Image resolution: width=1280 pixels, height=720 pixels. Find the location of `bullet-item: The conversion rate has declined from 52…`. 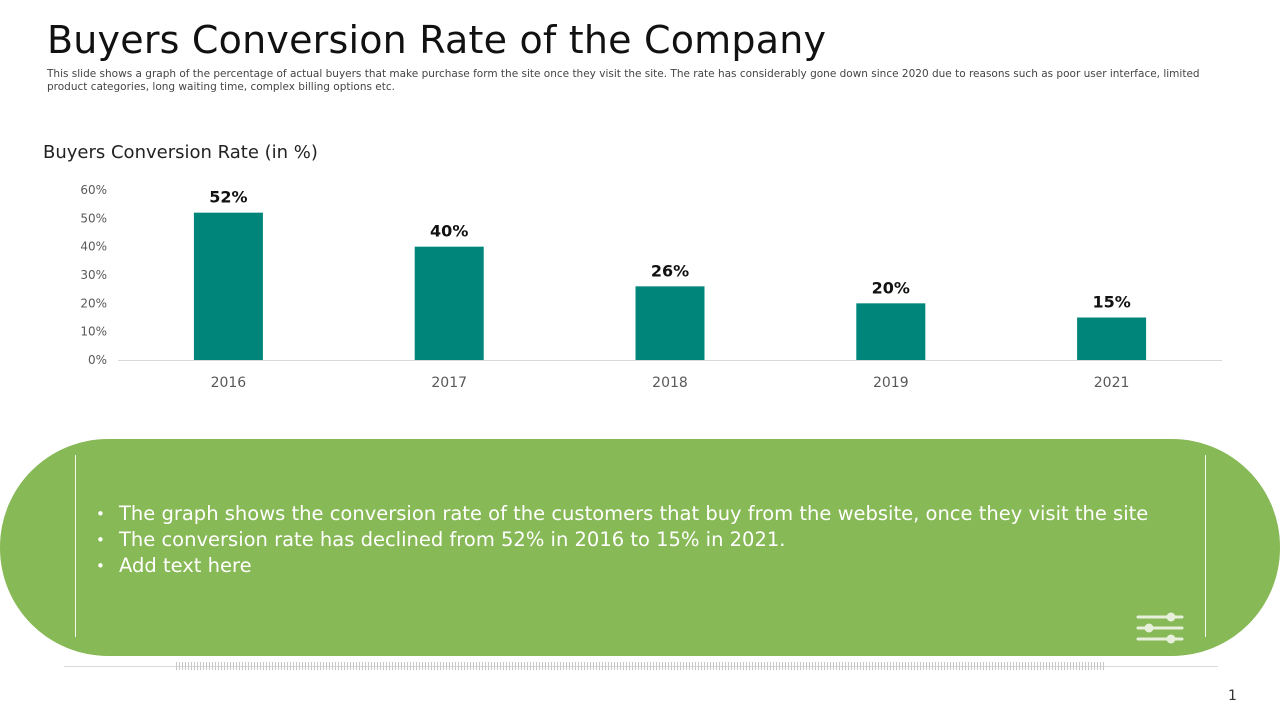

bullet-item: The conversion rate has declined from 52… is located at coordinates (626, 540).